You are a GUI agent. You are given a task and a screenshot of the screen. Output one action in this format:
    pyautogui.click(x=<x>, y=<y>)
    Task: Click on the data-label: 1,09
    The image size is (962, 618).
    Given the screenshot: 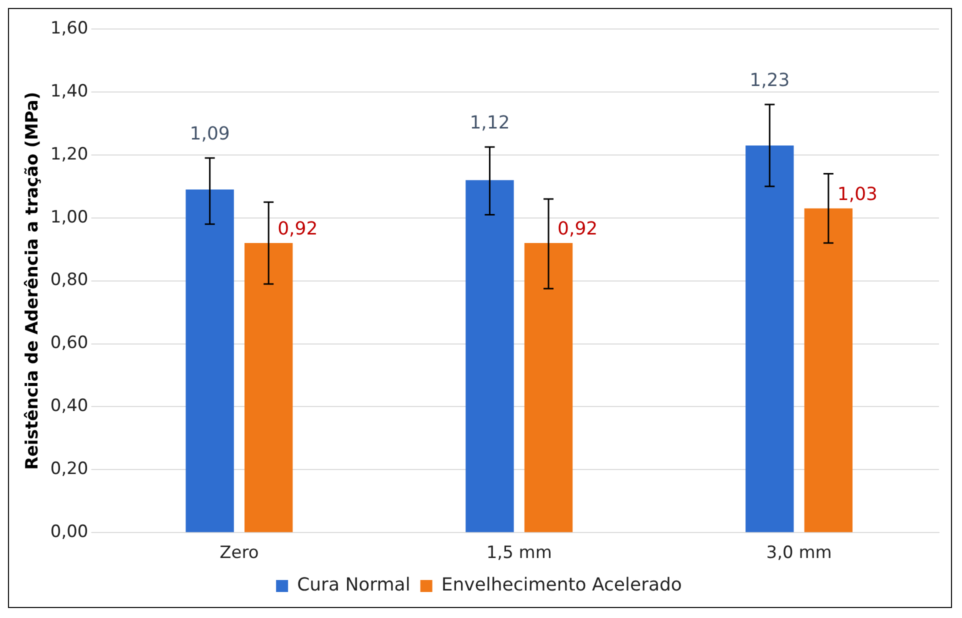 What is the action you would take?
    pyautogui.click(x=210, y=134)
    